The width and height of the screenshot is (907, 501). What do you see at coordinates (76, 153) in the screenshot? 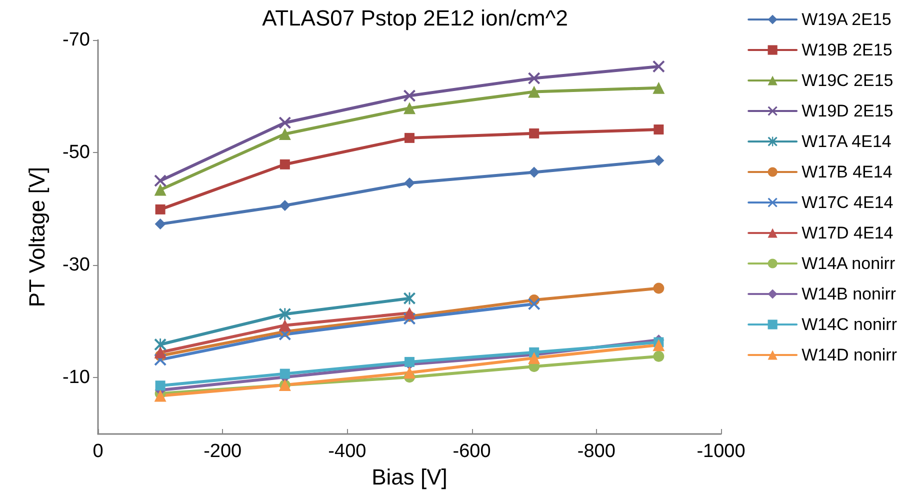
I see `y-tick-label: -50` at bounding box center [76, 153].